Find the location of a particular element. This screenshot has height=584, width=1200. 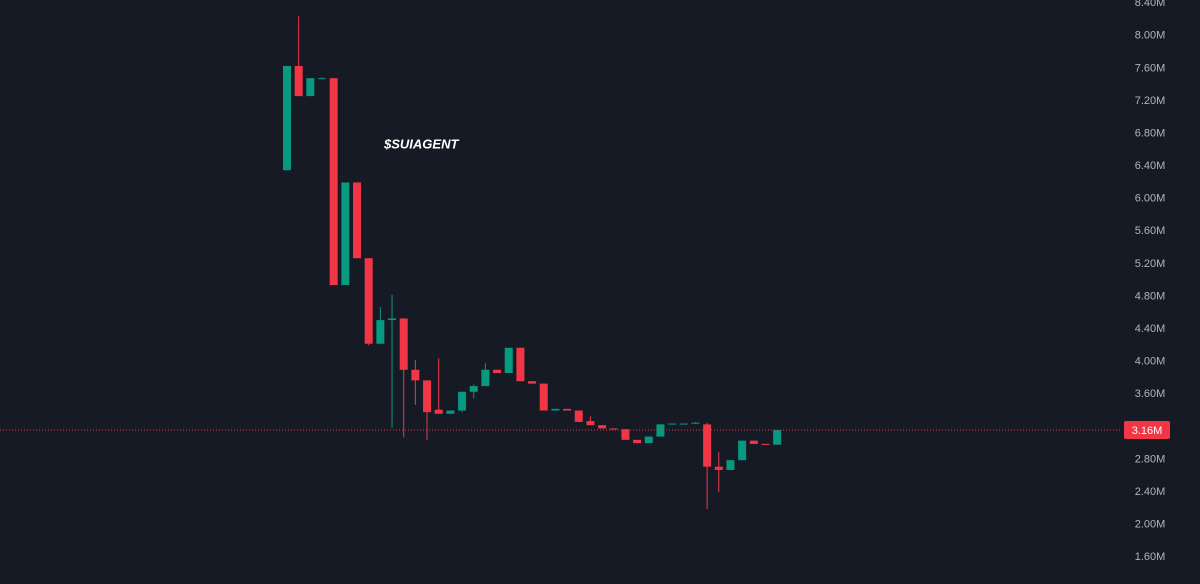

y-tick-label: 2.80M is located at coordinates (1150, 459).